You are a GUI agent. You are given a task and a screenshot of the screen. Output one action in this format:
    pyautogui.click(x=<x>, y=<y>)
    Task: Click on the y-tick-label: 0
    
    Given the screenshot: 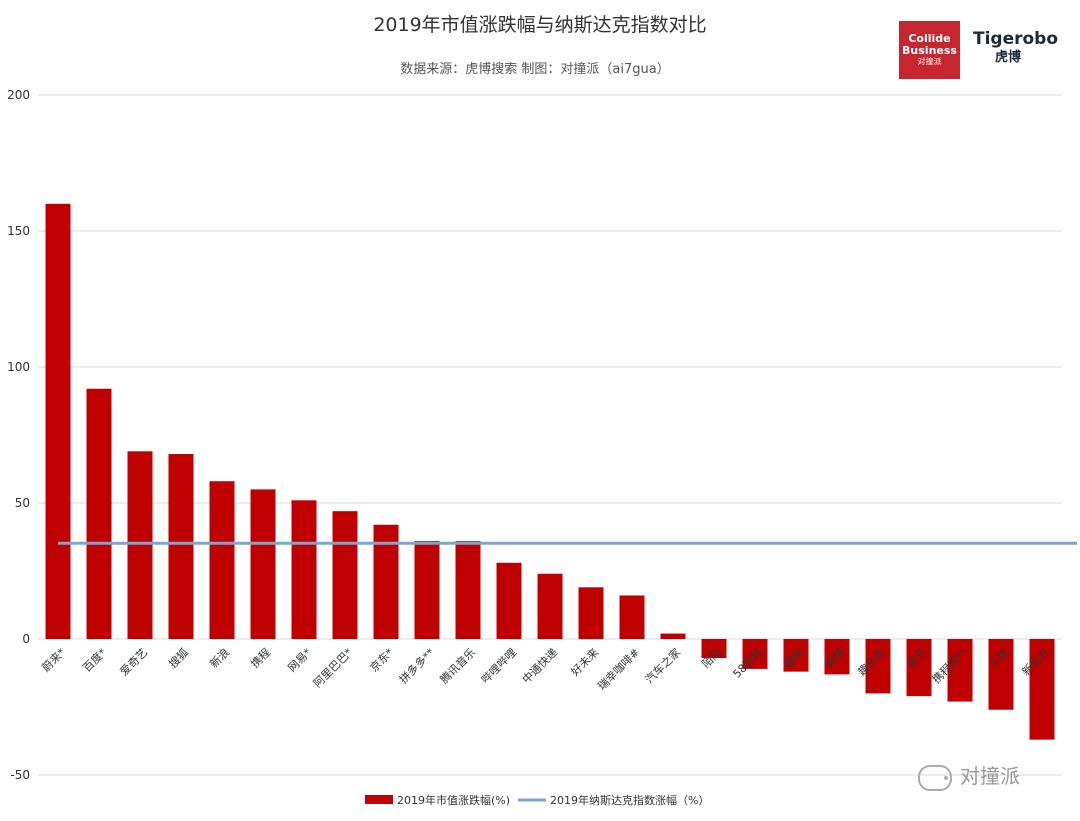 What is the action you would take?
    pyautogui.click(x=26, y=639)
    